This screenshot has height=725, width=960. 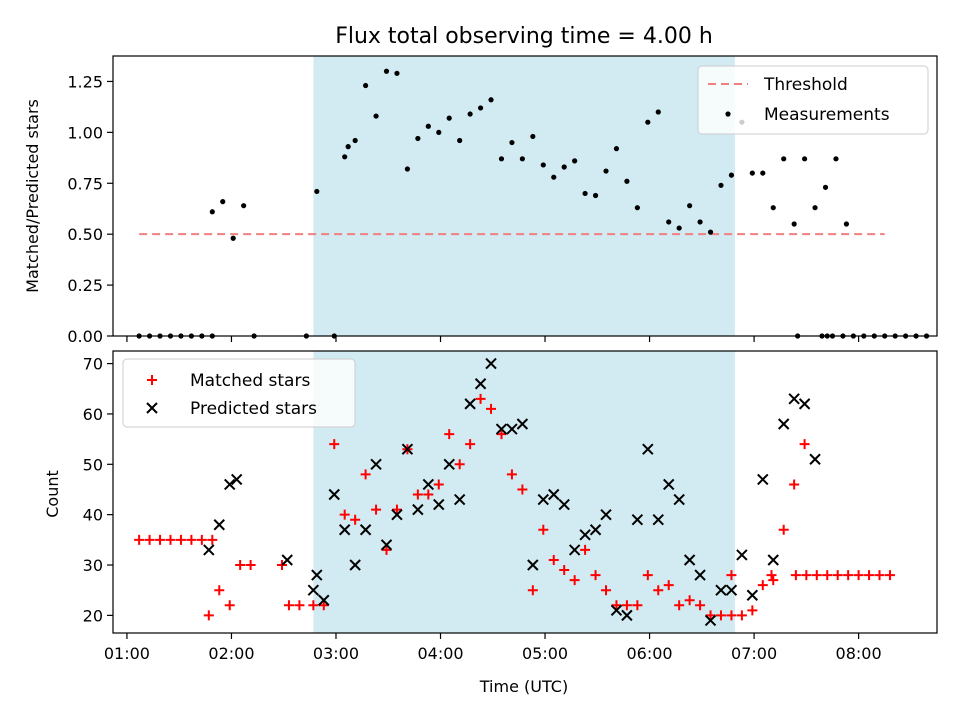 What do you see at coordinates (754, 653) in the screenshot?
I see `x-tick-label: 07:00` at bounding box center [754, 653].